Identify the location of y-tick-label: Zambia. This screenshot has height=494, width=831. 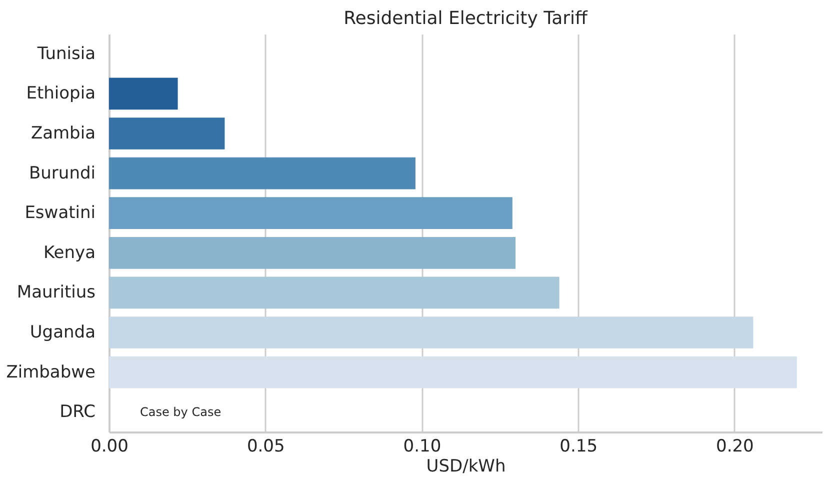
(63, 134).